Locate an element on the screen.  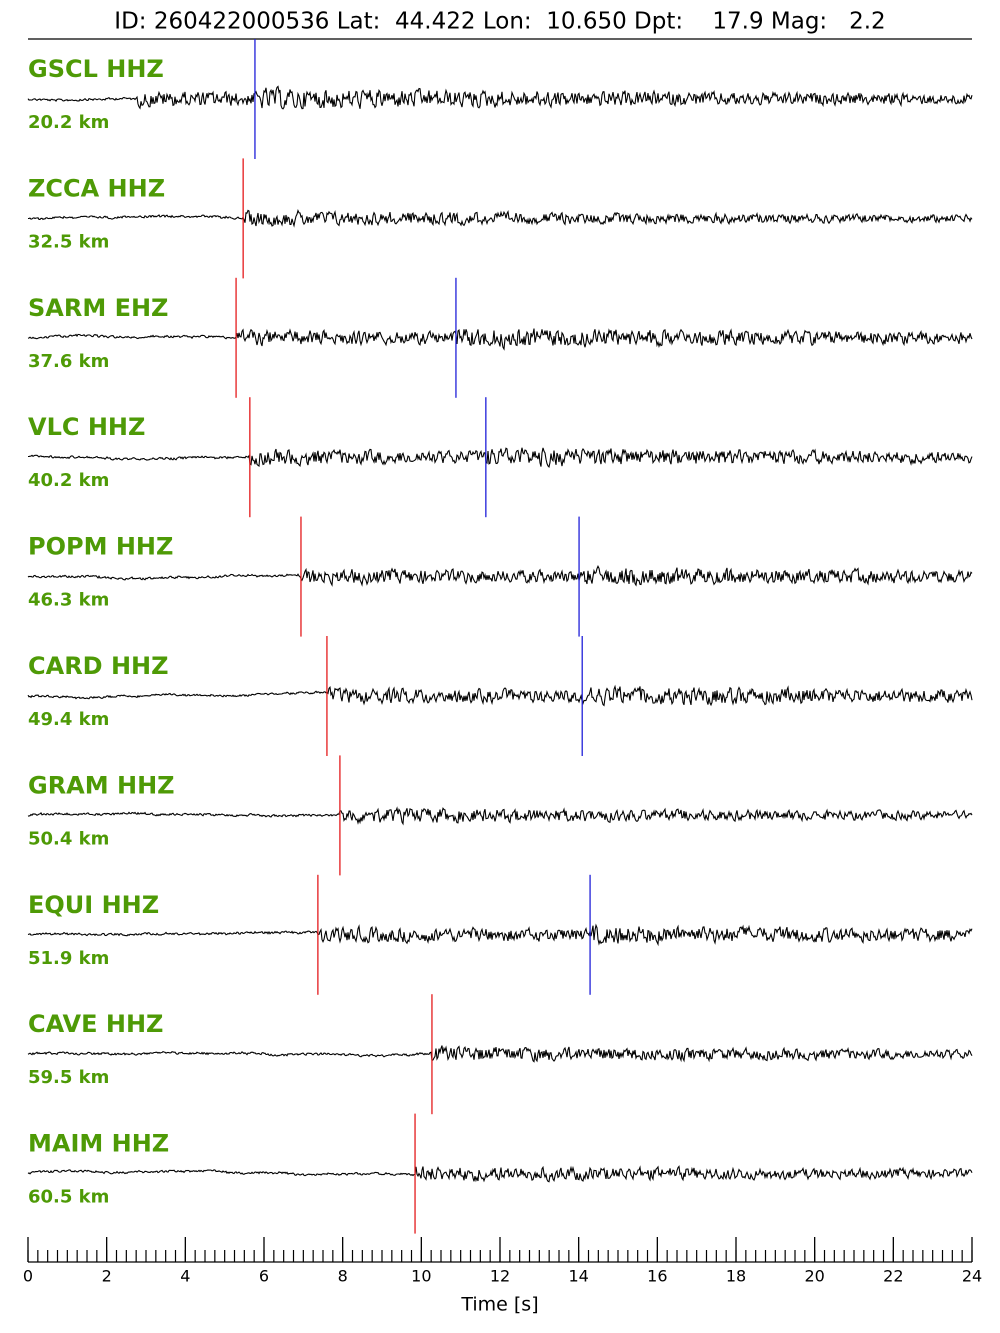
x-tick-label: 20 is located at coordinates (814, 1276).